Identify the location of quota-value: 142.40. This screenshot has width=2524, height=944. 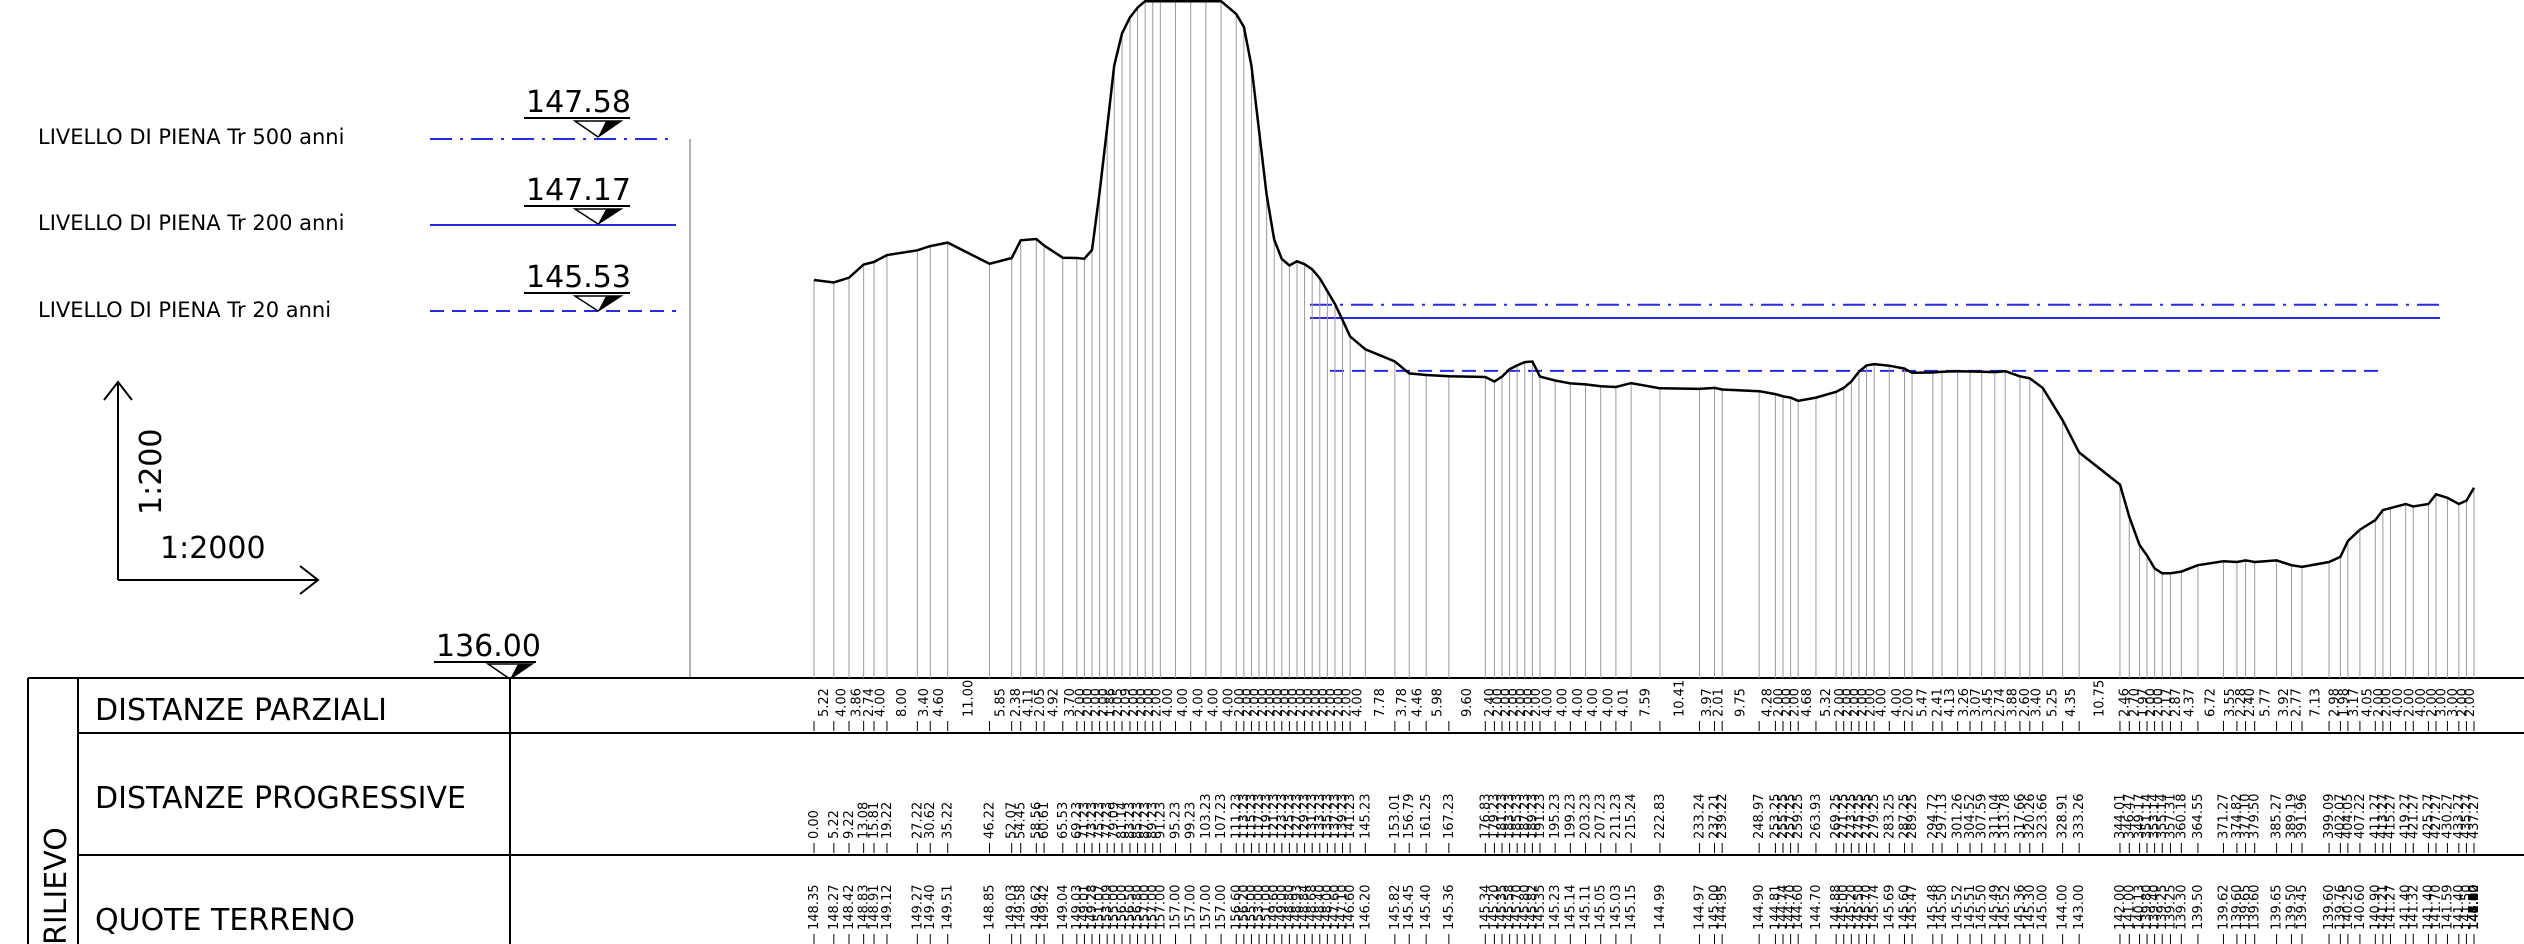
(2474, 908).